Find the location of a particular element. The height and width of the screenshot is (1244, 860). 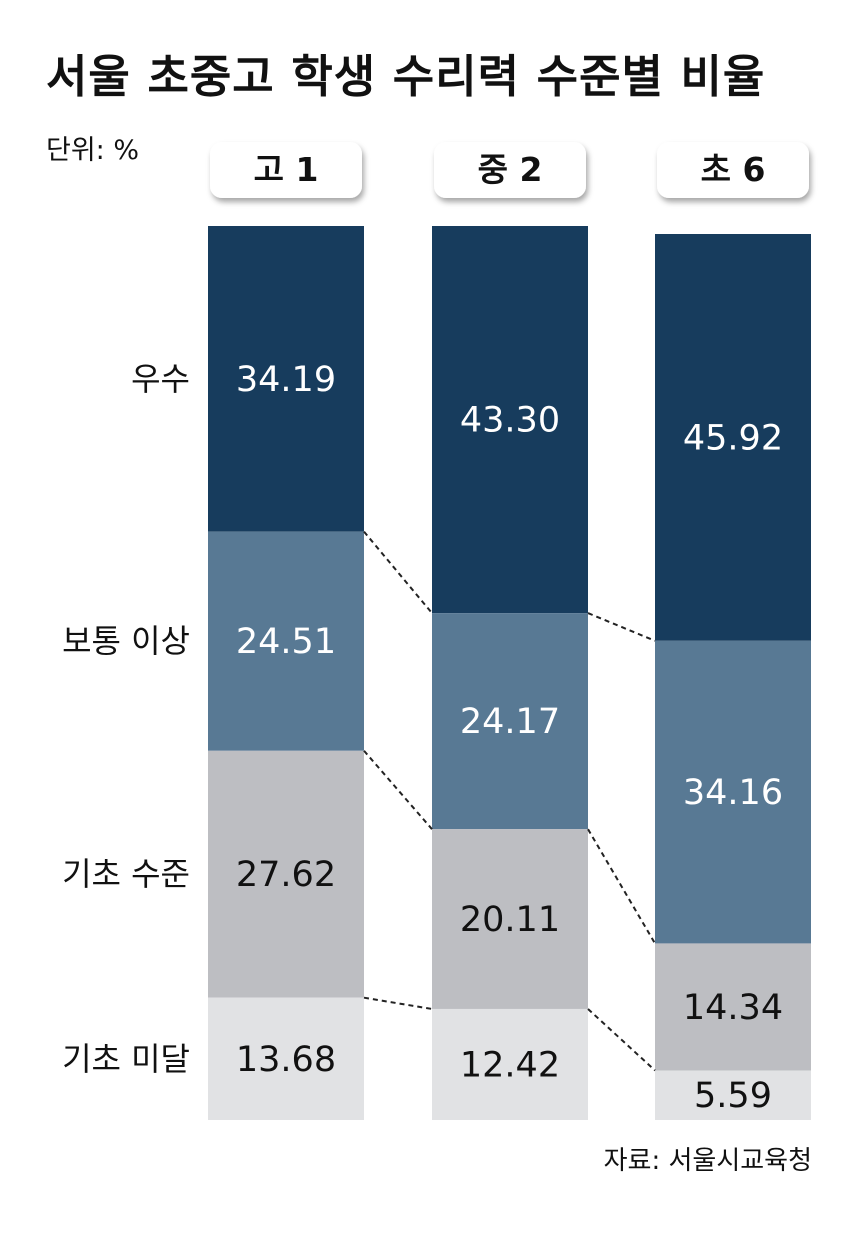

legend-label: 보통 이상 is located at coordinates (126, 641).